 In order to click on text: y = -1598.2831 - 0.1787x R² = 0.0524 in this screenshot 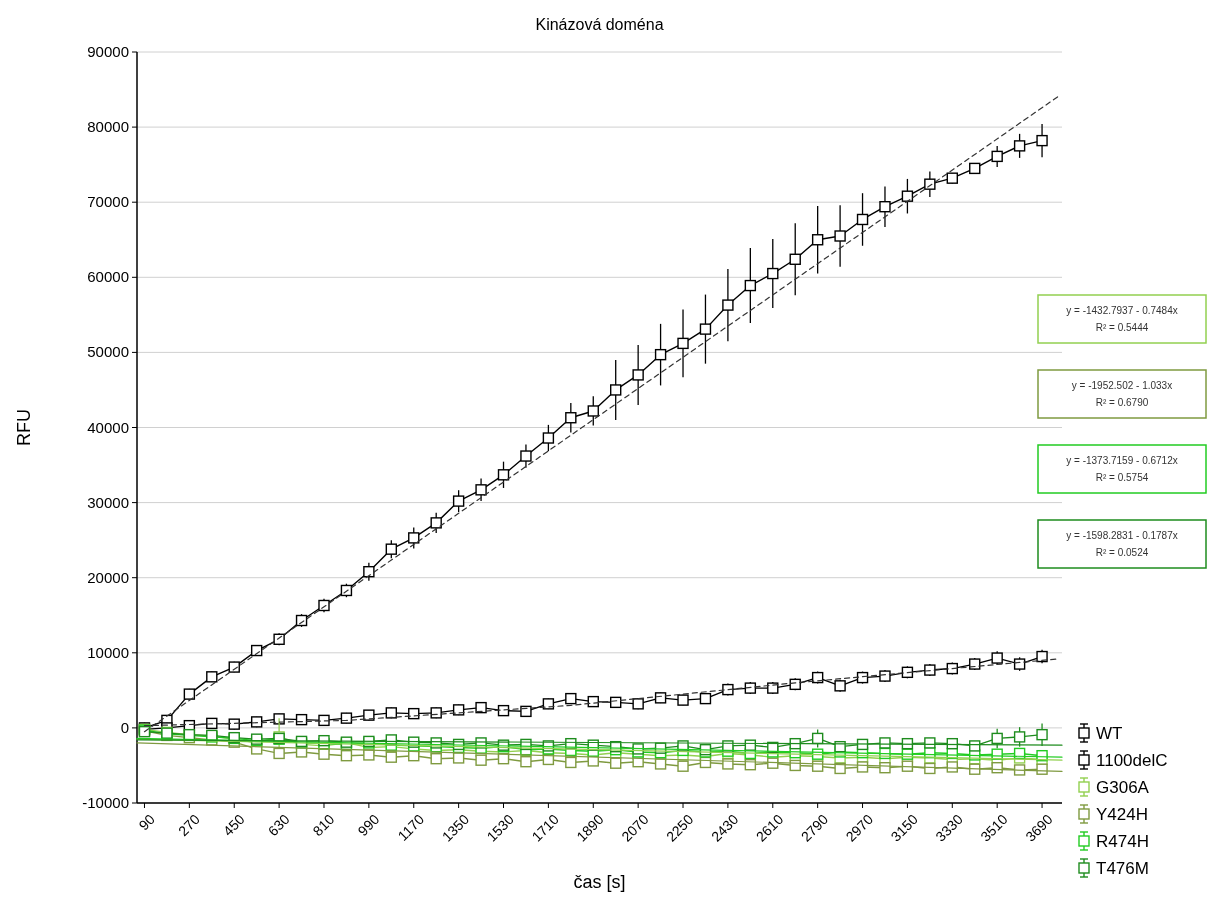, I will do `click(1122, 544)`.